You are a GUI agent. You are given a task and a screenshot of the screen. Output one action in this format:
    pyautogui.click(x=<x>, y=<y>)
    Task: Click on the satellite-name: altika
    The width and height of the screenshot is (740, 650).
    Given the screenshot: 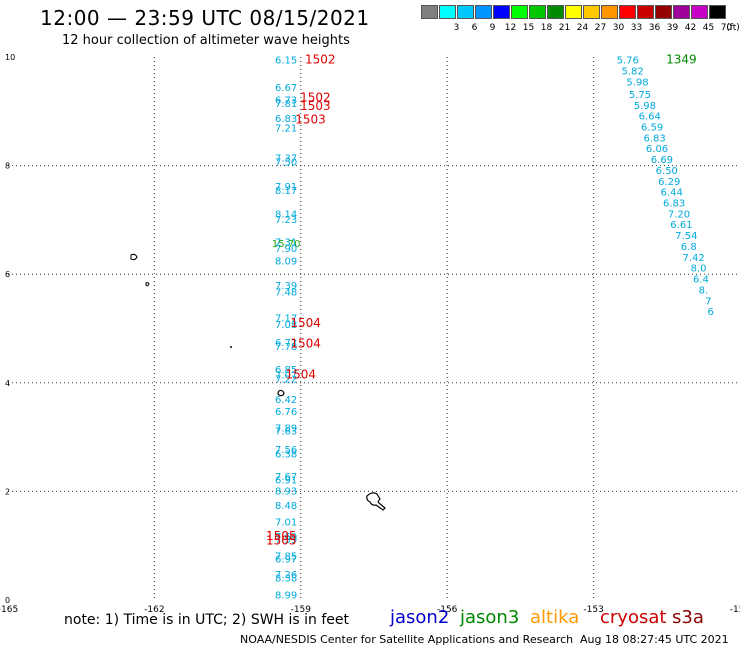 What is the action you would take?
    pyautogui.click(x=555, y=617)
    